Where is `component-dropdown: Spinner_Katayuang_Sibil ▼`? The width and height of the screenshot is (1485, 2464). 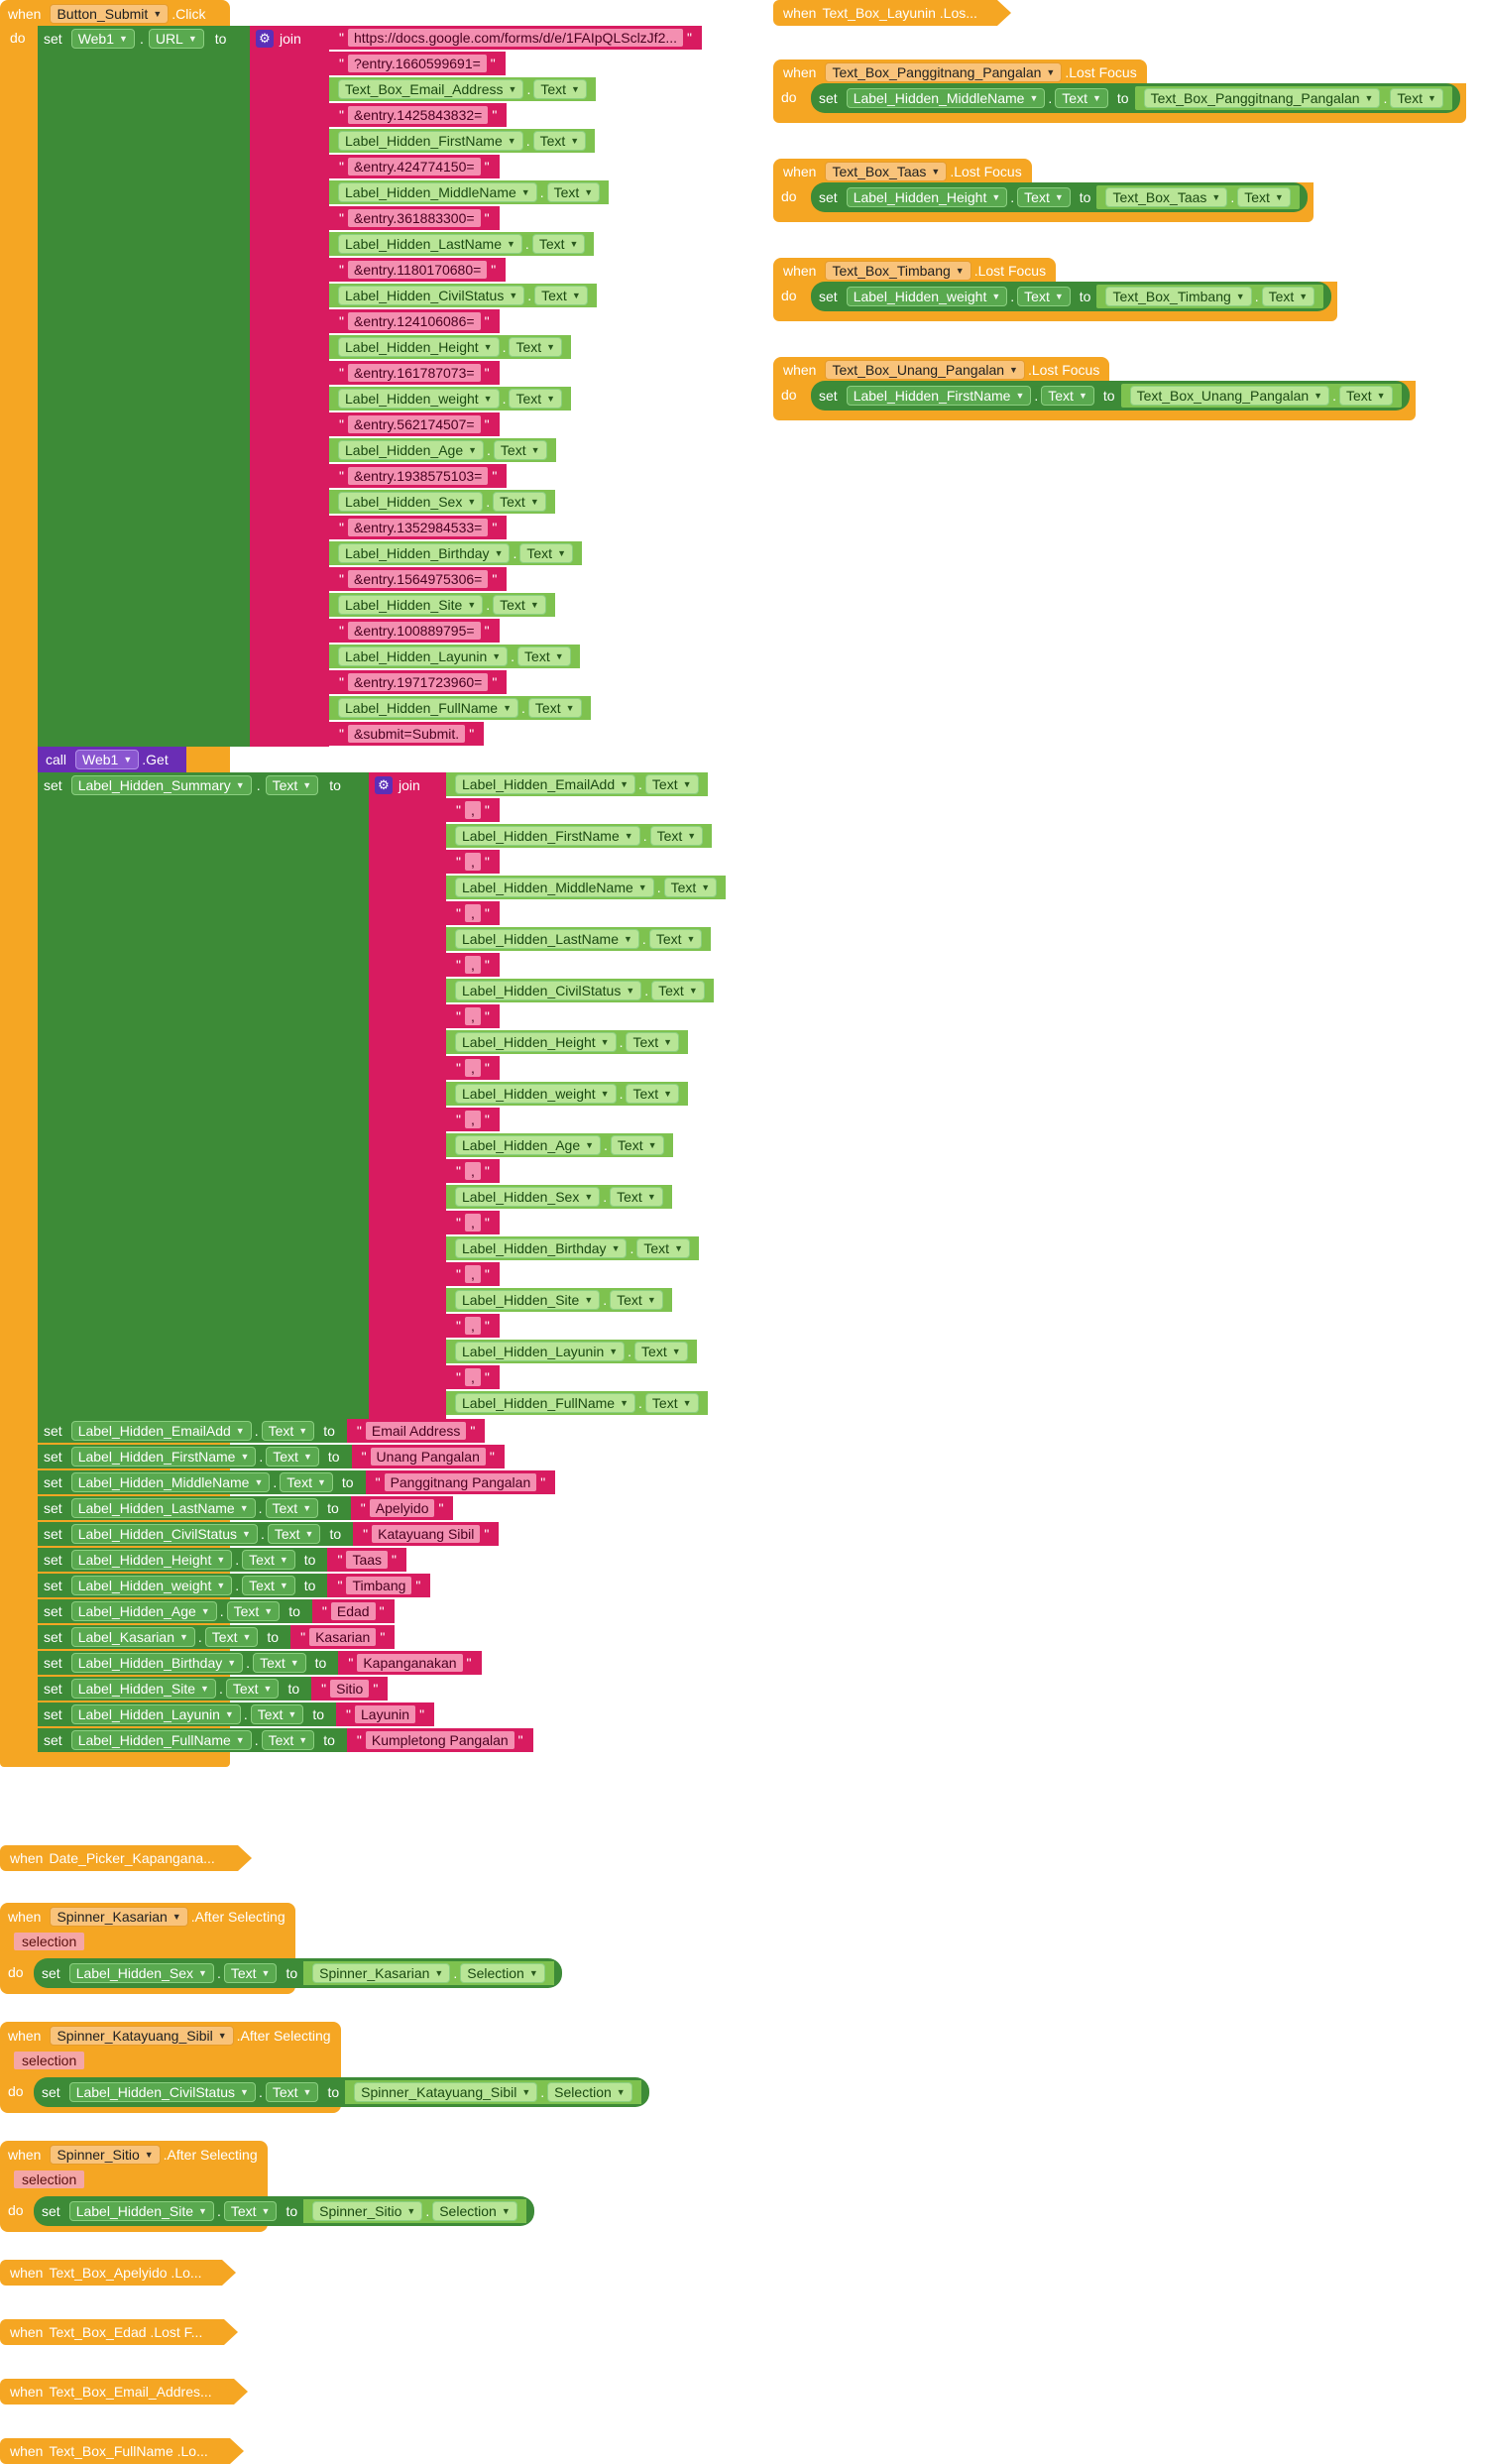
component-dropdown: Spinner_Katayuang_Sibil ▼ is located at coordinates (142, 2036).